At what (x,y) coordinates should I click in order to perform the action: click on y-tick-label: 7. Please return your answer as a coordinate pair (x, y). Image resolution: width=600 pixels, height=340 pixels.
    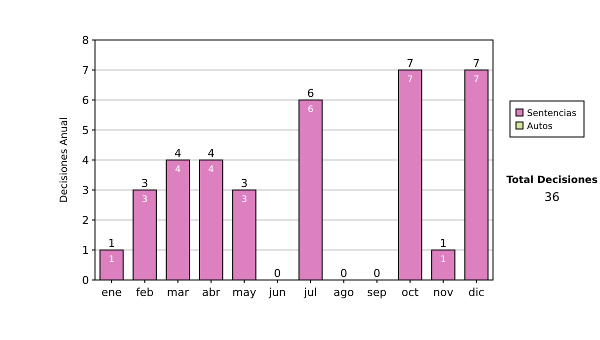
    Looking at the image, I should click on (85, 70).